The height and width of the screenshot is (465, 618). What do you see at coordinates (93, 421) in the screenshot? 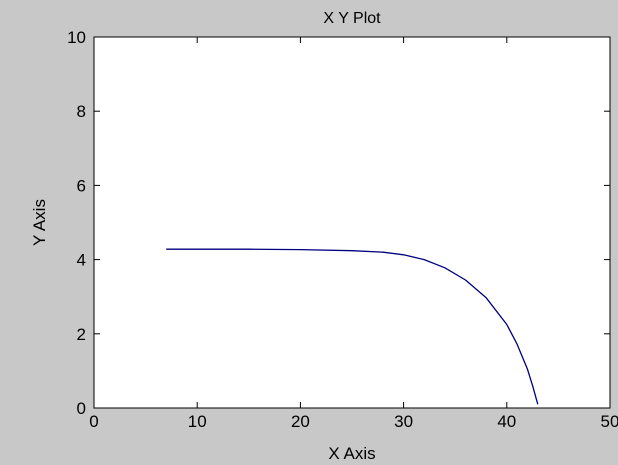
I see `x-tick-label: 0` at bounding box center [93, 421].